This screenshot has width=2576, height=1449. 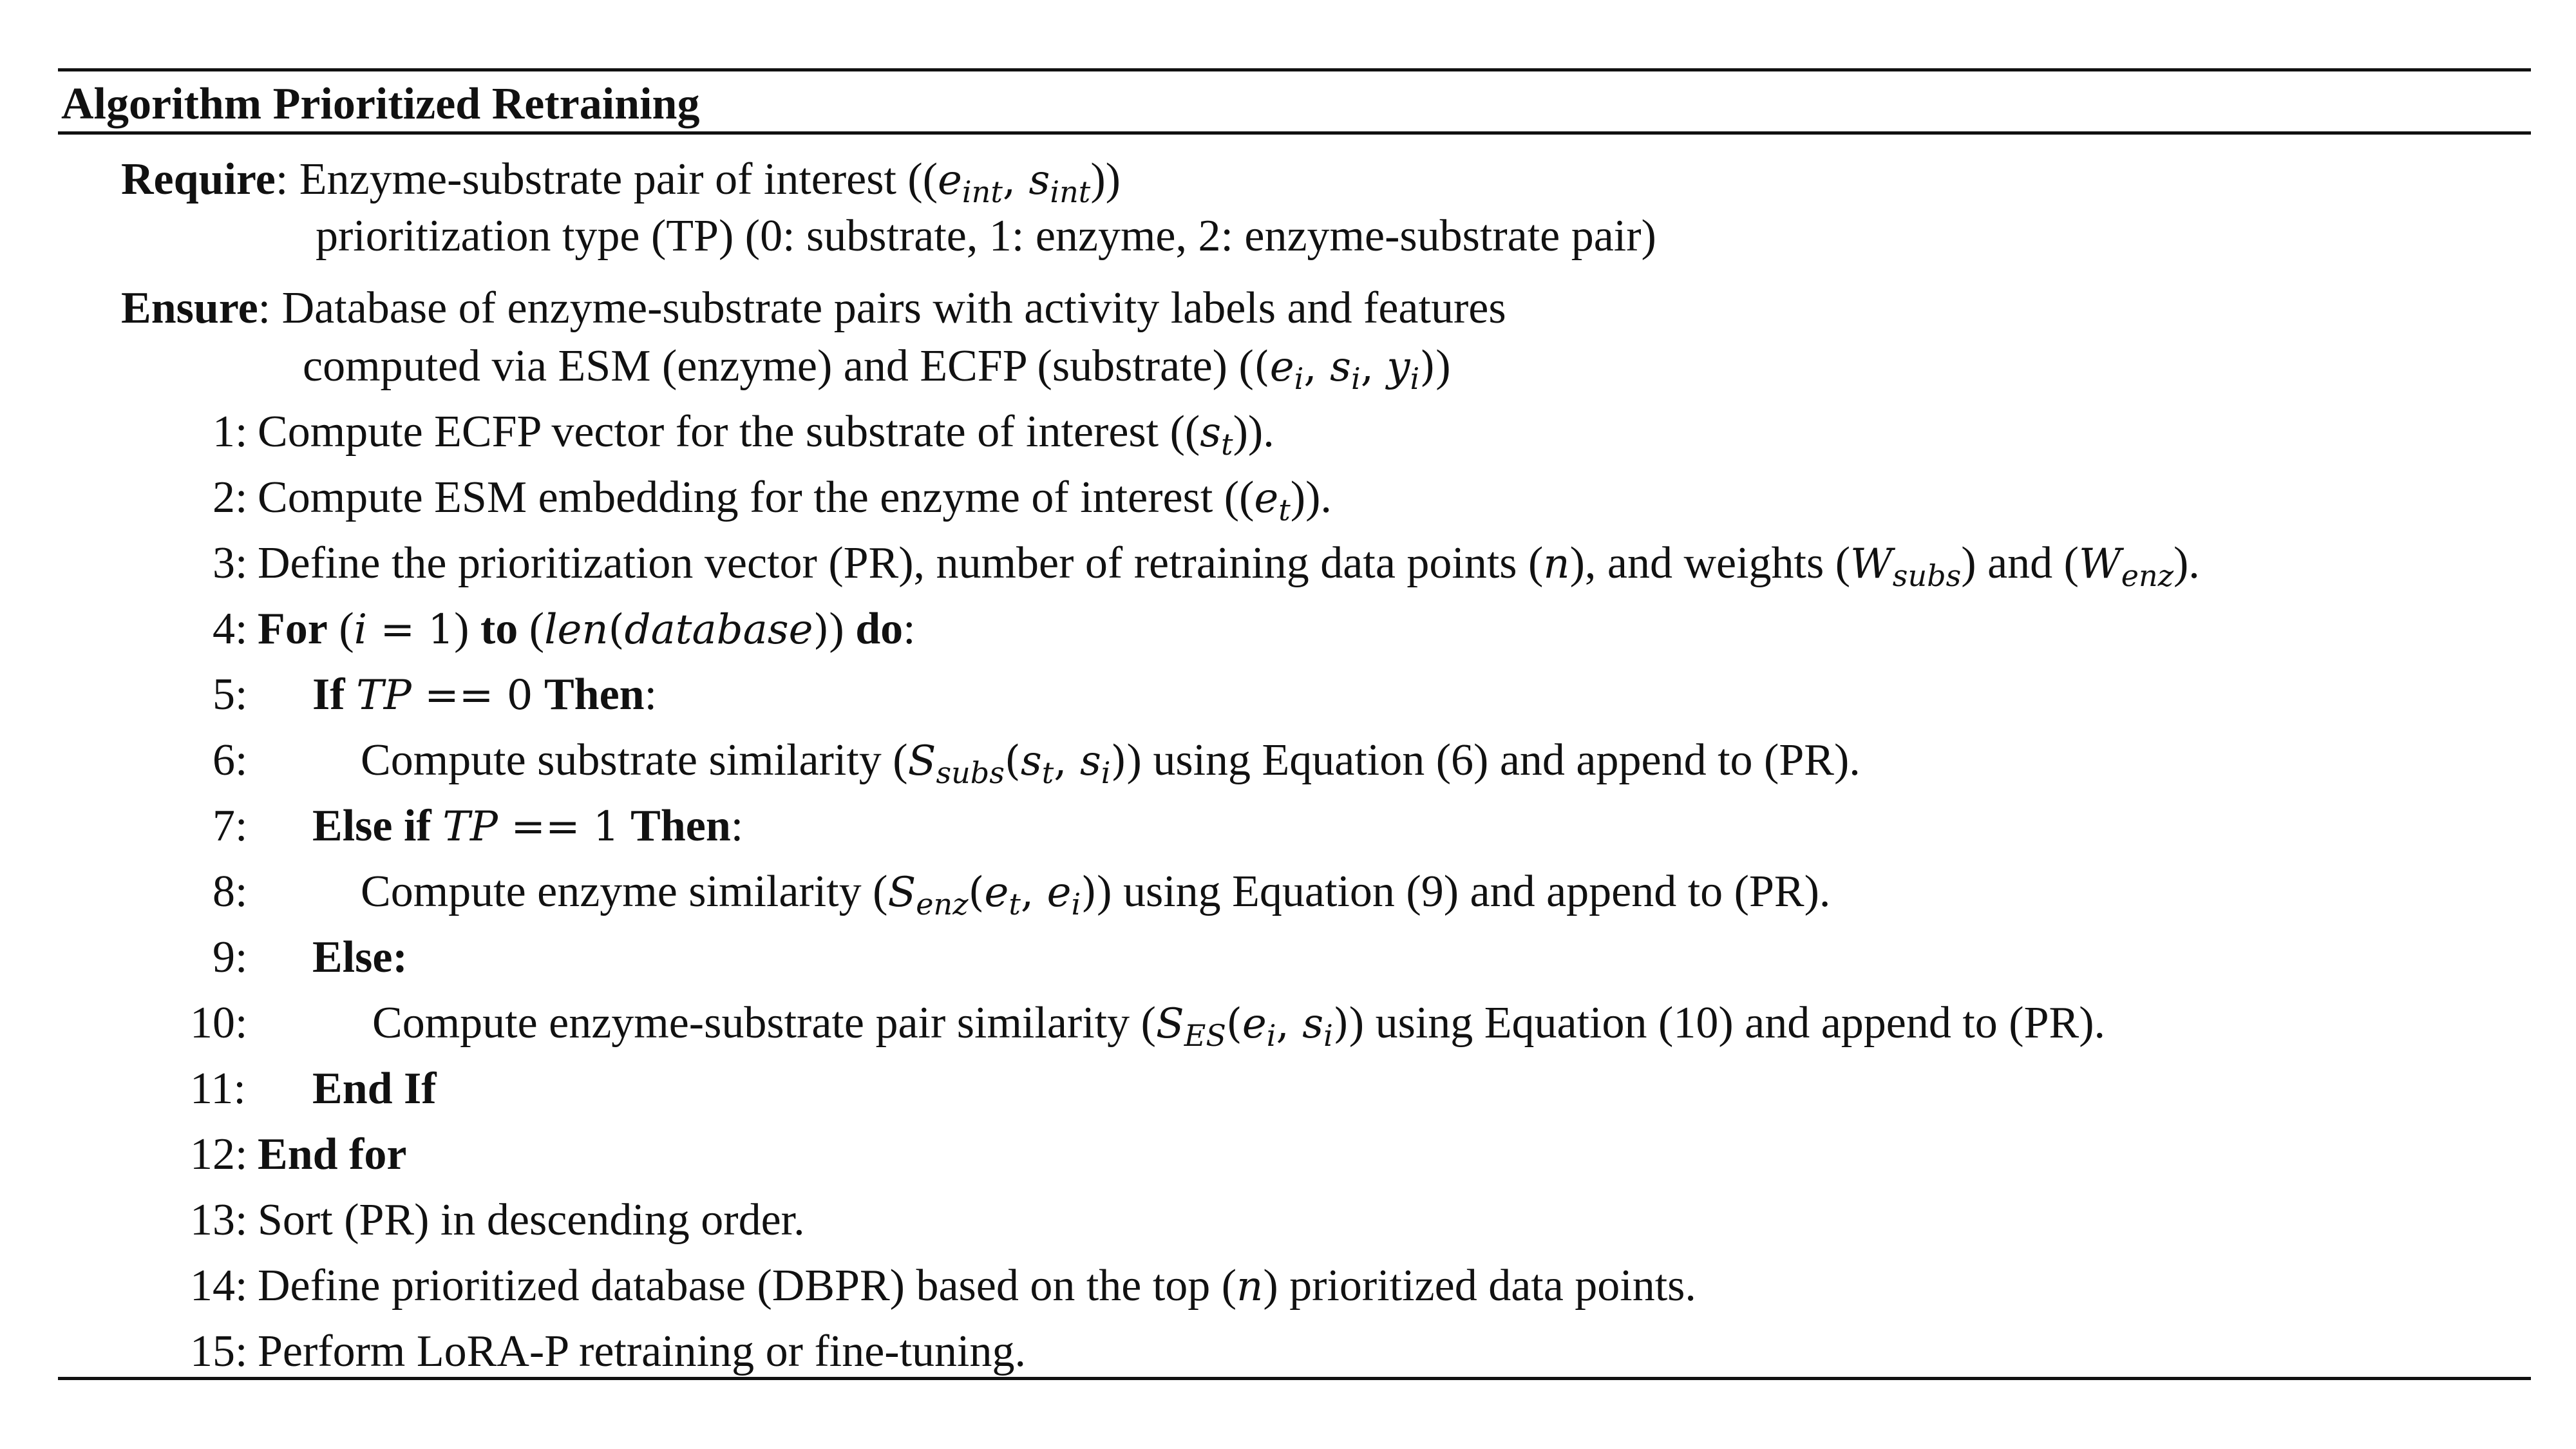 I want to click on step-number: 5:, so click(x=231, y=694).